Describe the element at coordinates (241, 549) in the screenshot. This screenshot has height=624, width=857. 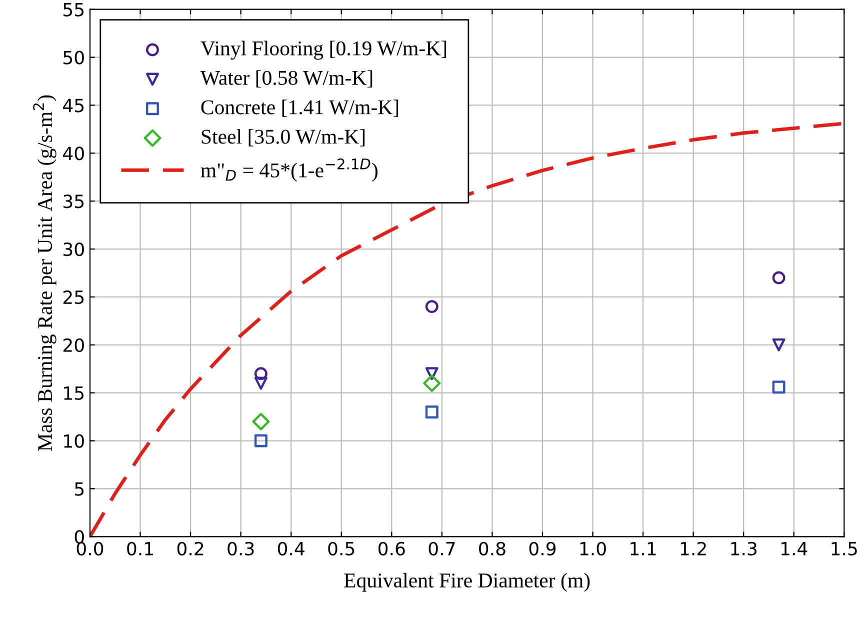
I see `x-tick-label: 0.3` at that location.